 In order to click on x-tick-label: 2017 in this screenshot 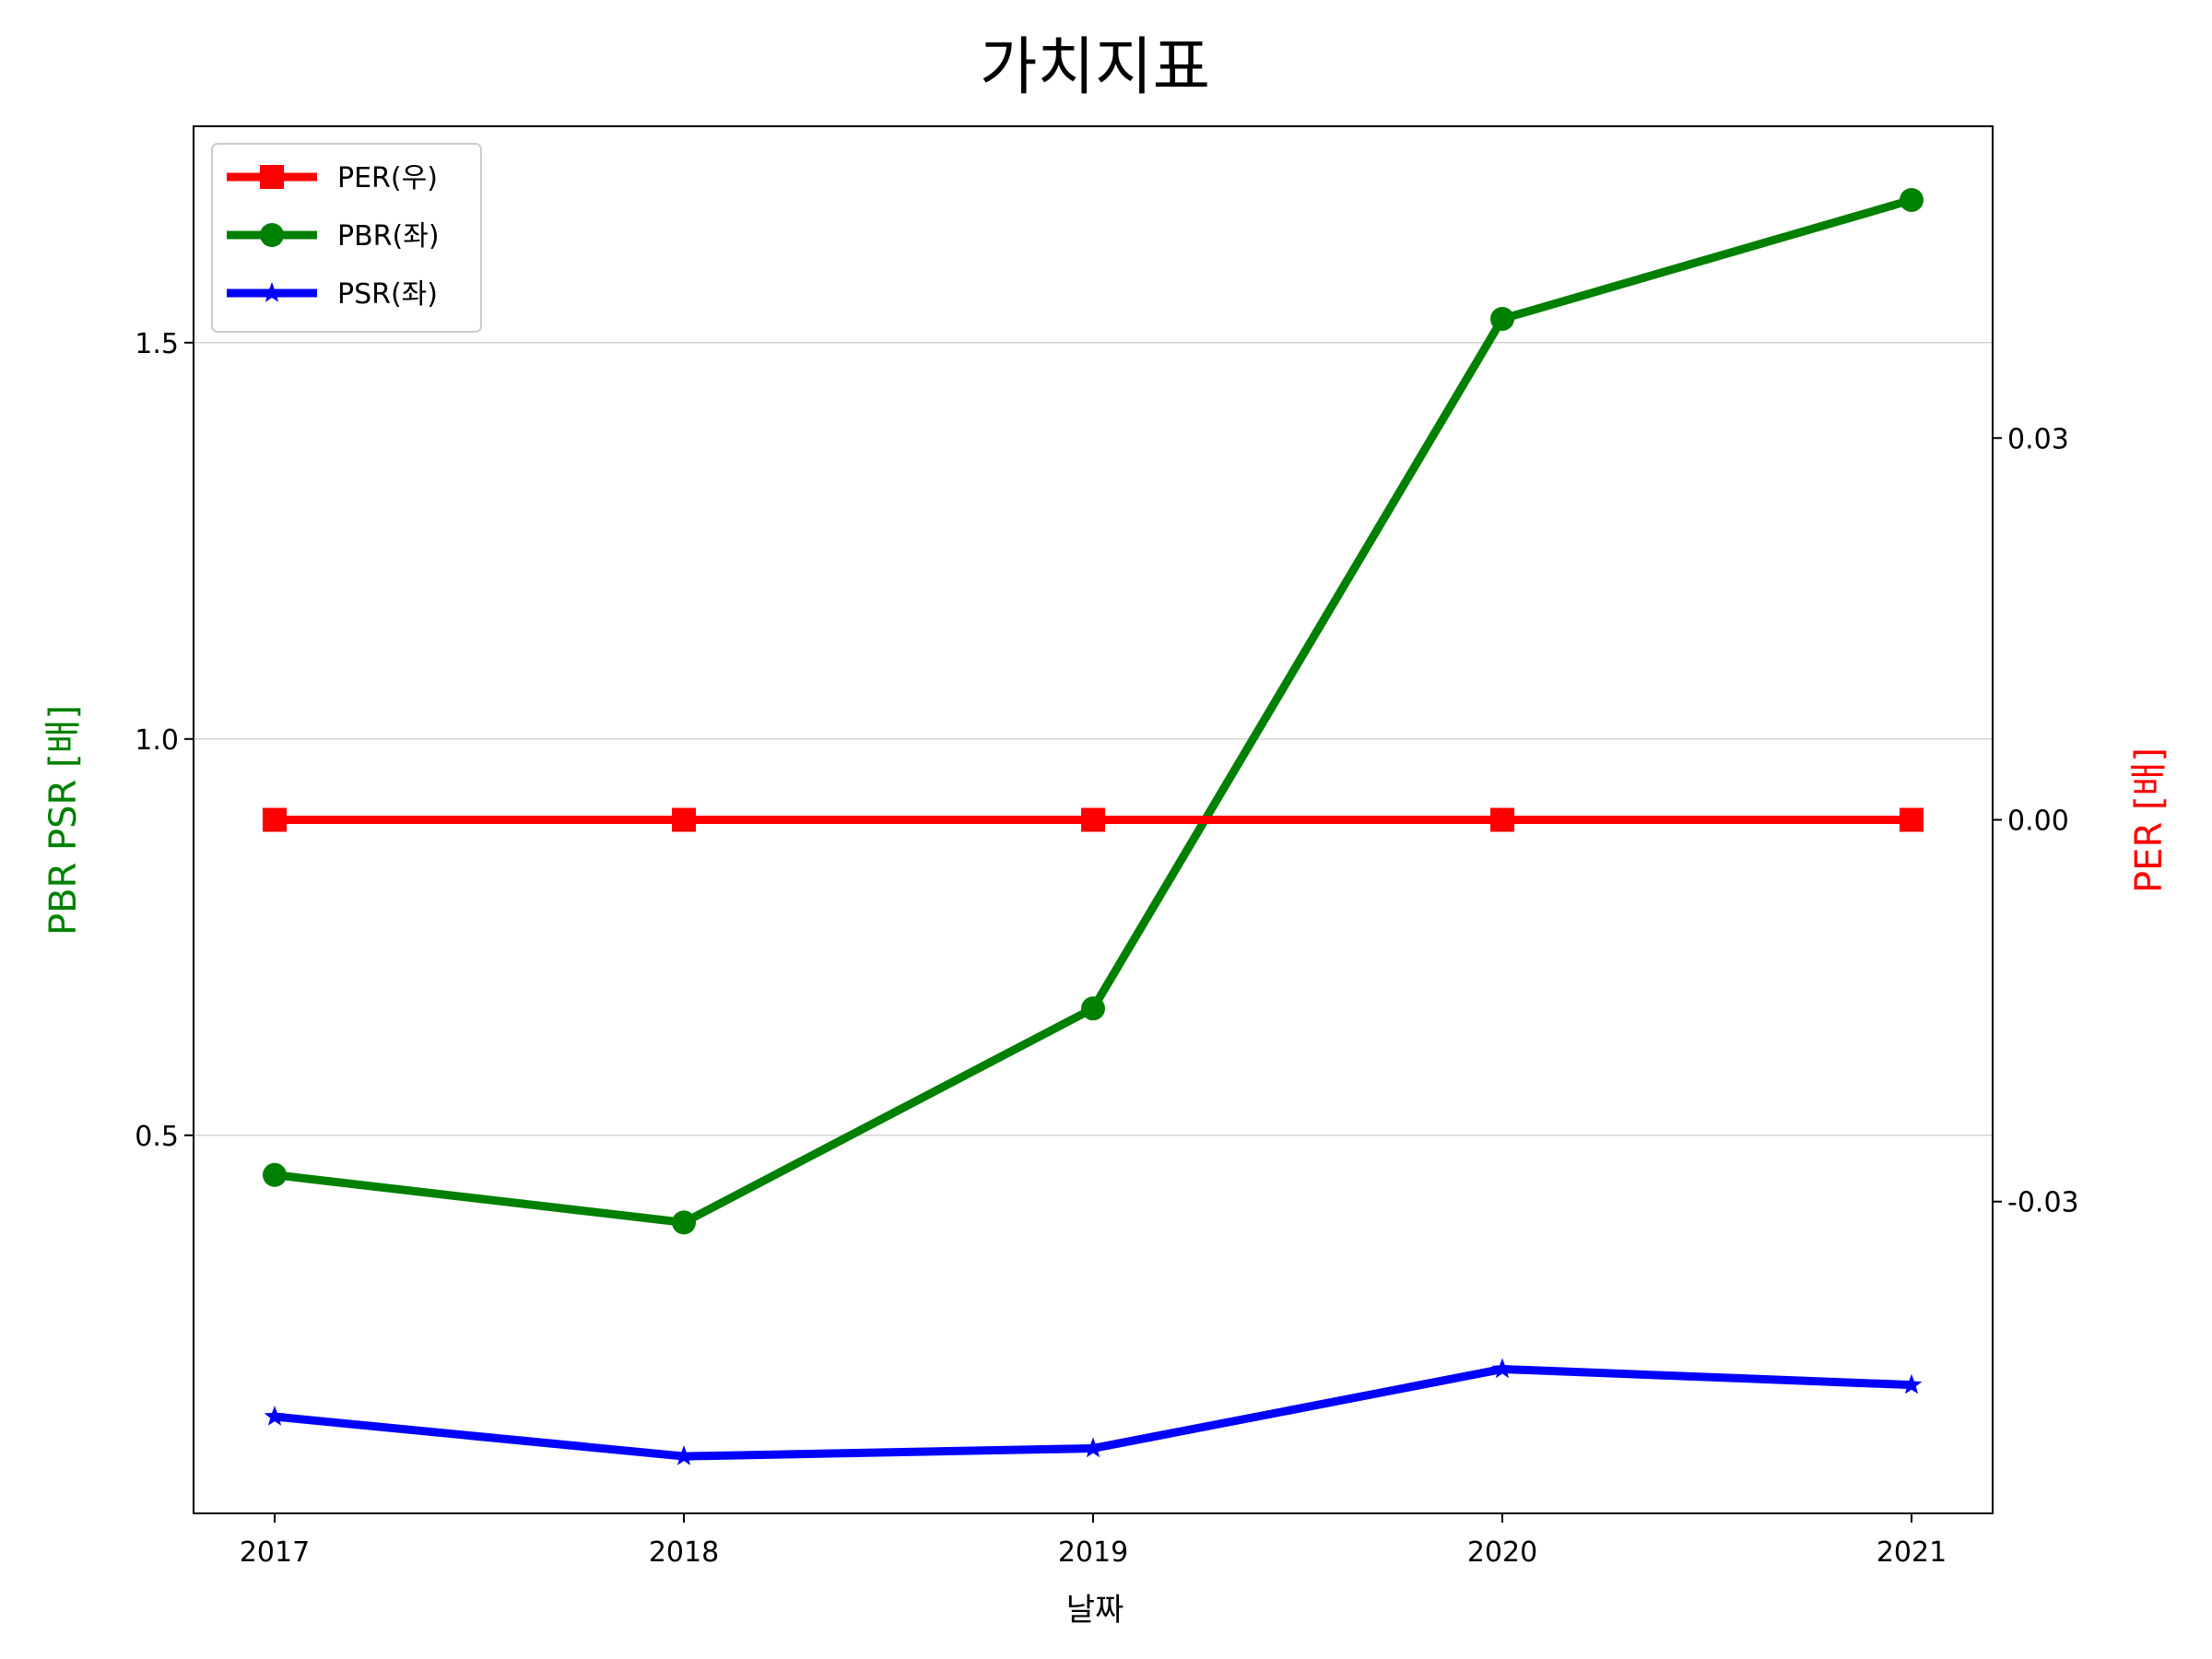, I will do `click(275, 1552)`.